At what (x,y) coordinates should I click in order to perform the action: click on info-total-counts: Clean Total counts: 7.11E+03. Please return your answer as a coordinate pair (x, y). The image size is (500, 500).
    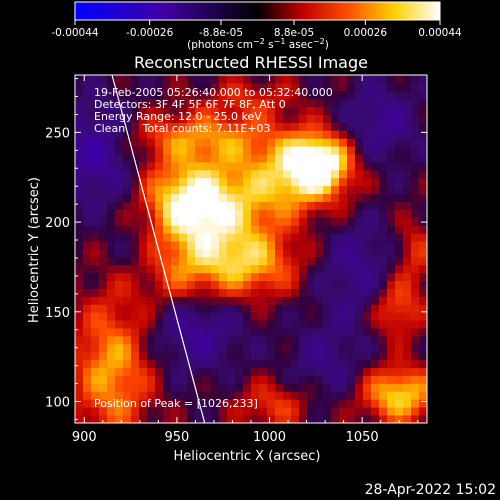
    Looking at the image, I should click on (182, 128).